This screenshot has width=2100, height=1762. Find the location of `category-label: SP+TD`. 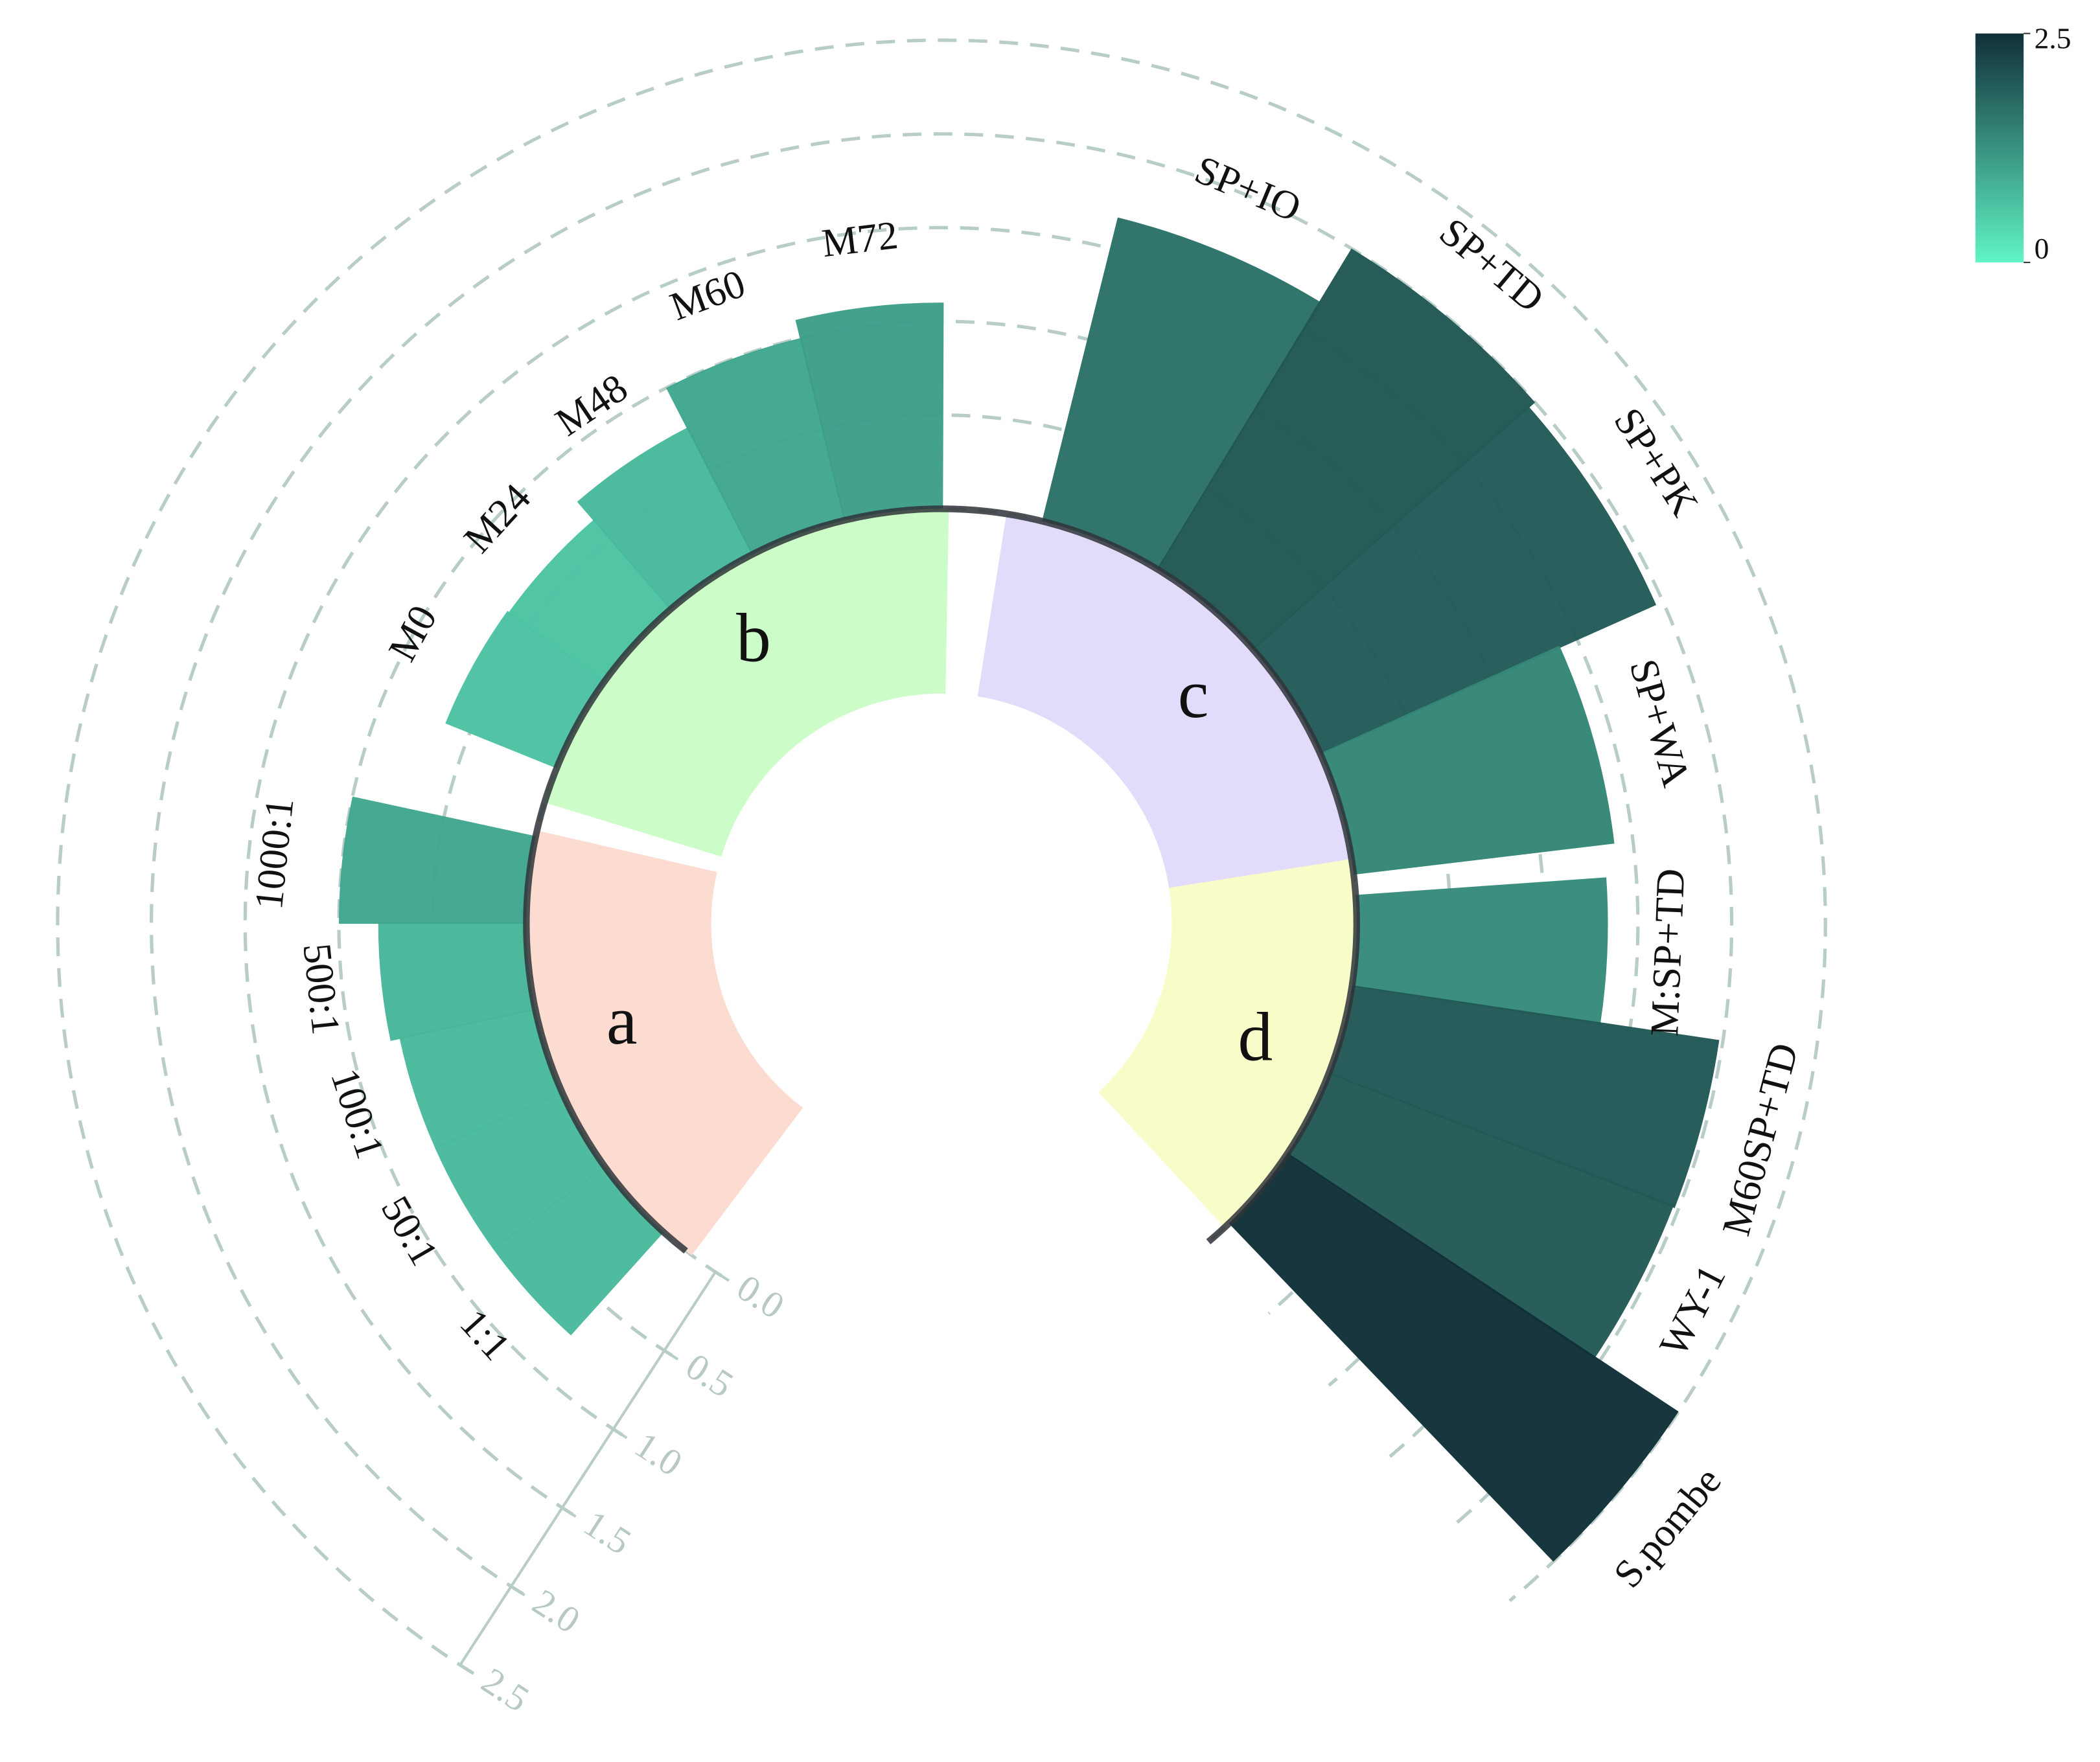

category-label: SP+TD is located at coordinates (1491, 265).